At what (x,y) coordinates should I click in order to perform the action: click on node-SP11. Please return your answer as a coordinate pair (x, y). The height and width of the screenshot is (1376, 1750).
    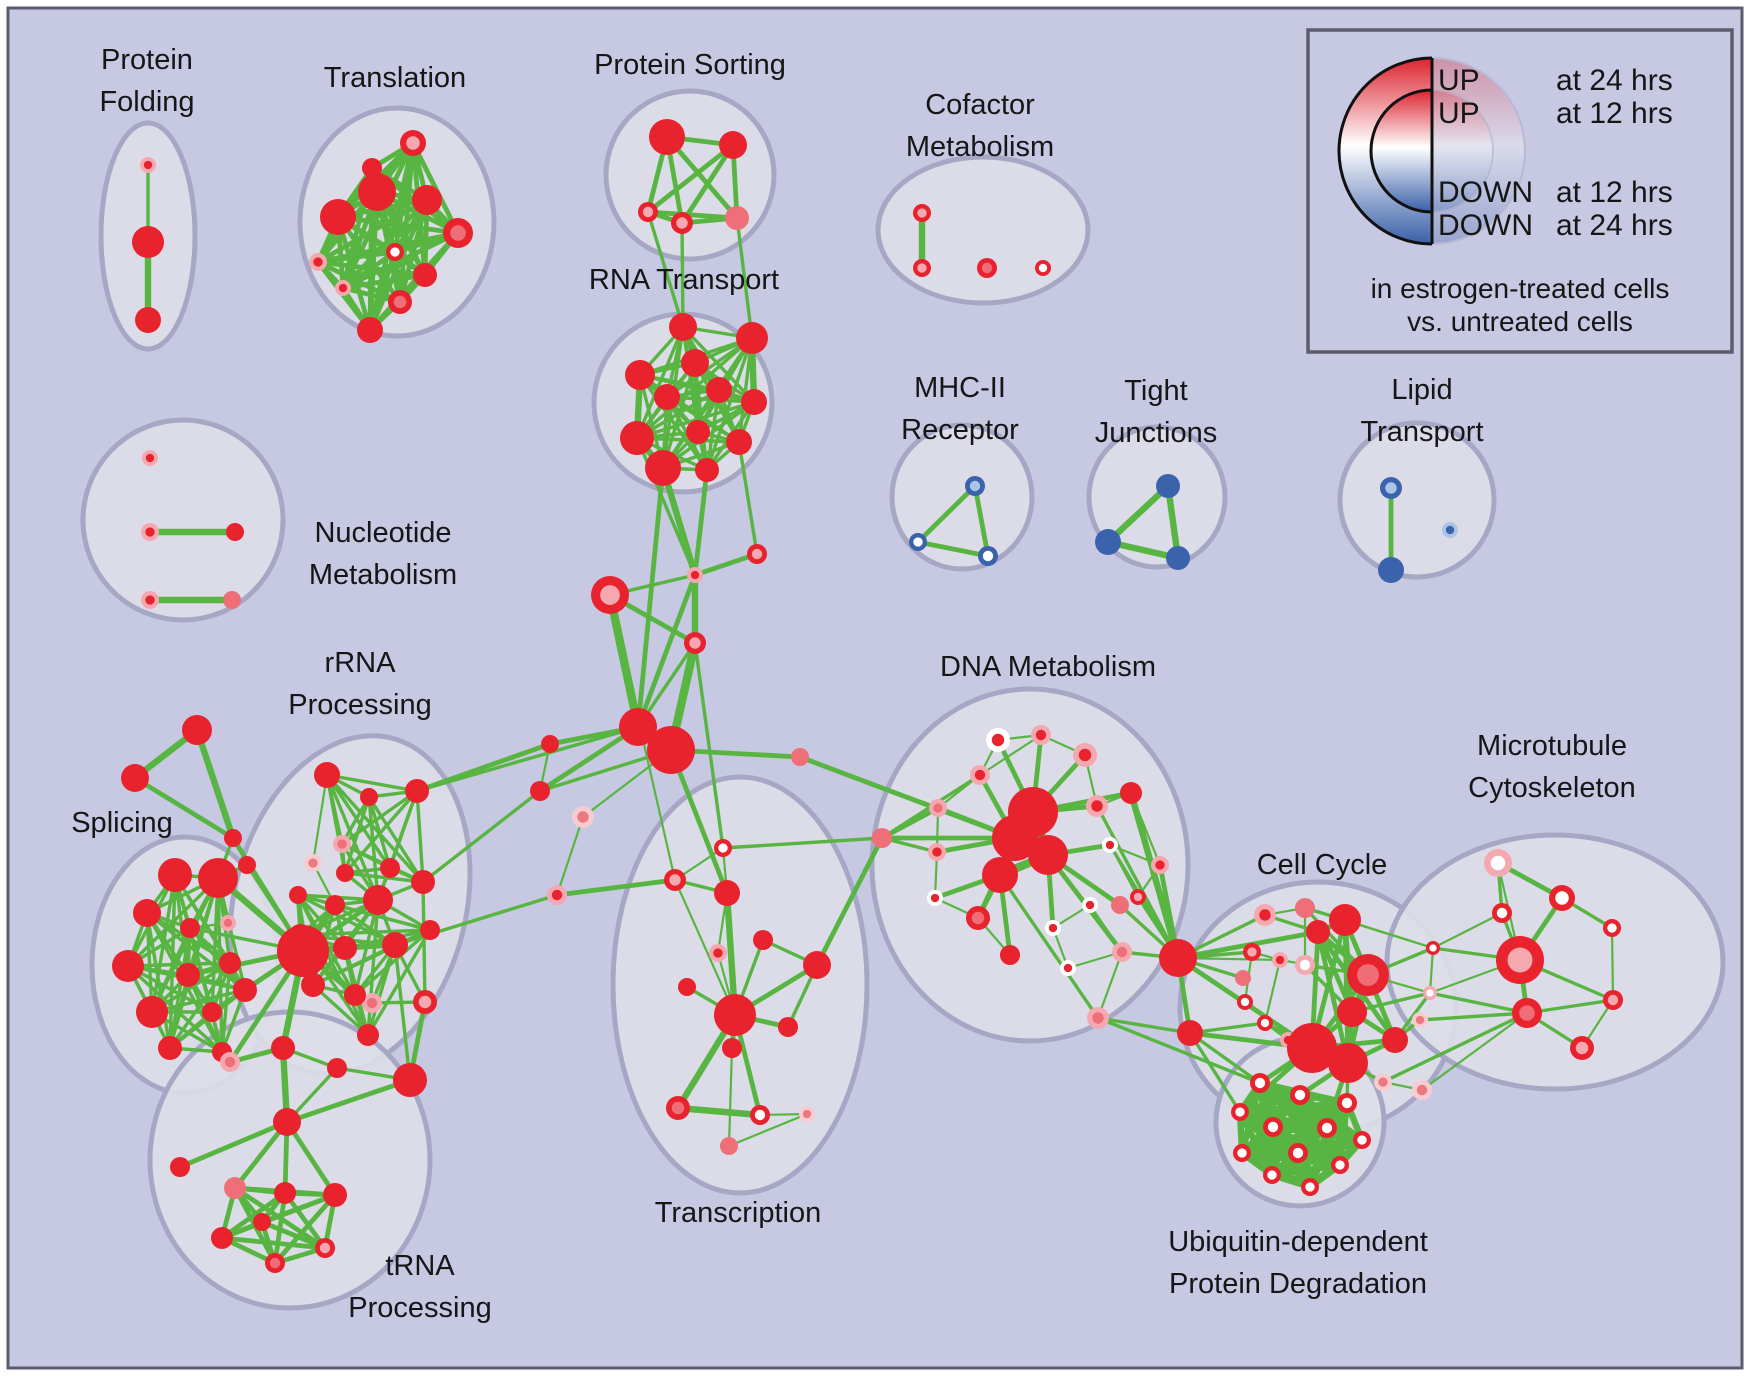
    Looking at the image, I should click on (170, 1048).